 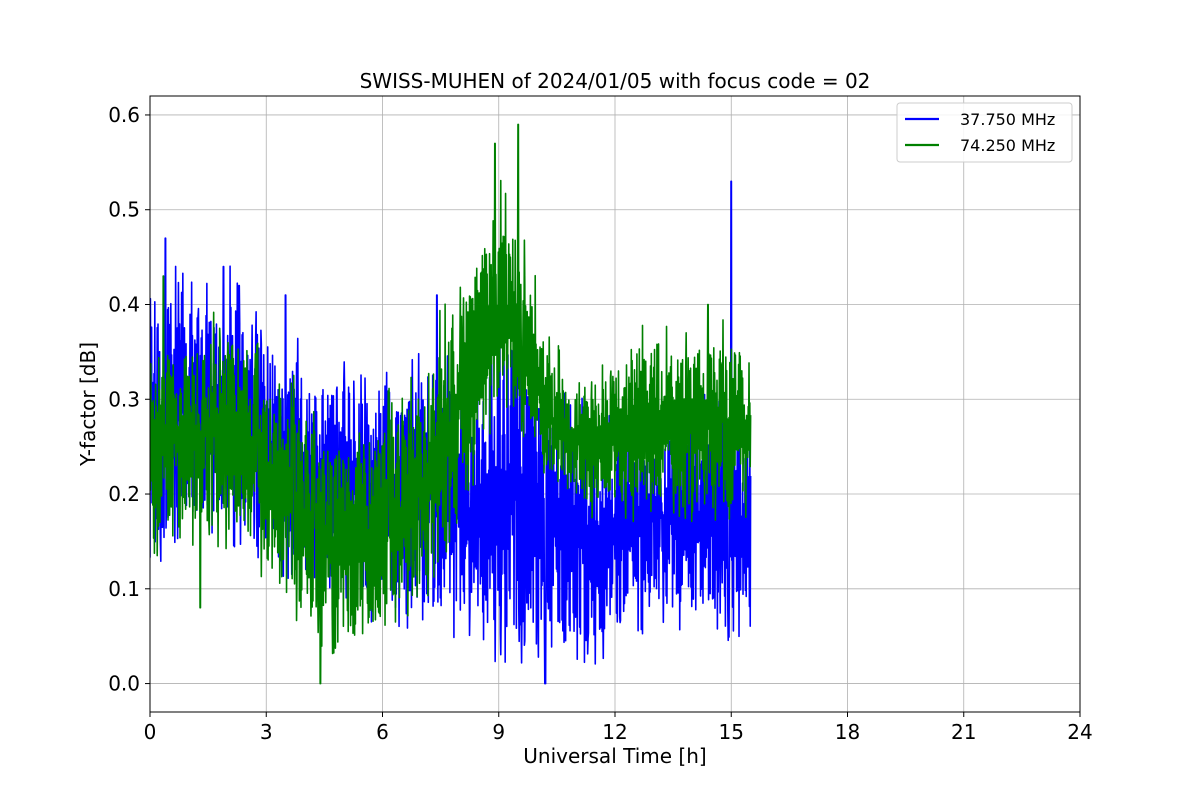 What do you see at coordinates (963, 732) in the screenshot?
I see `x-tick-label: 21` at bounding box center [963, 732].